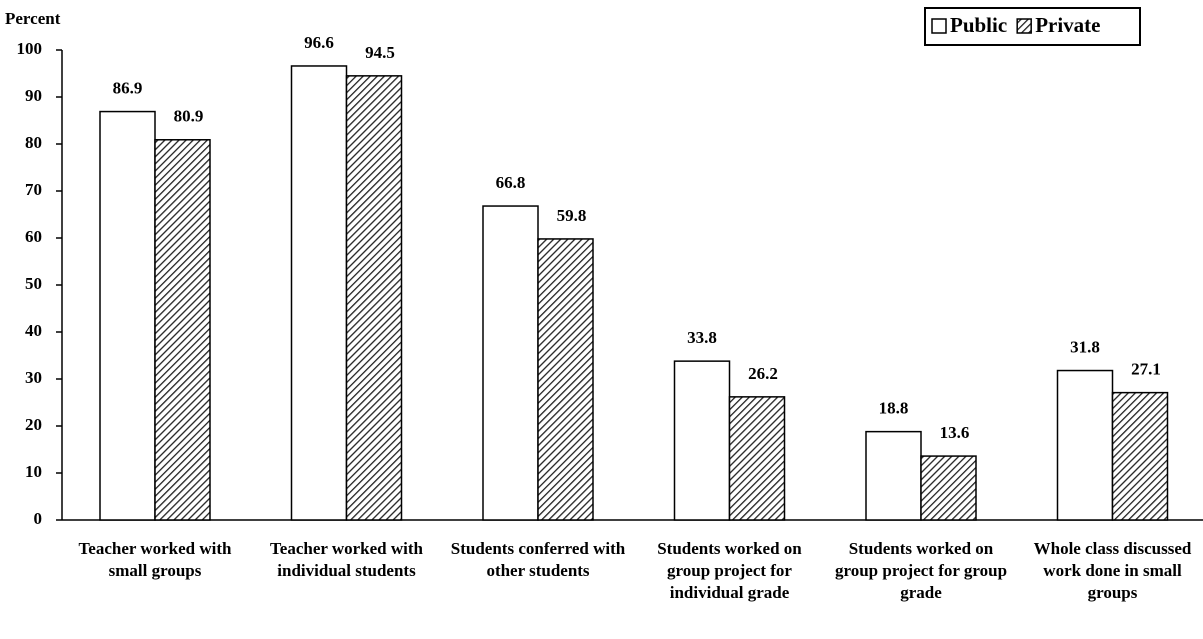 The image size is (1203, 639). What do you see at coordinates (346, 559) in the screenshot?
I see `x-tick-label: Teacher worked with individual students` at bounding box center [346, 559].